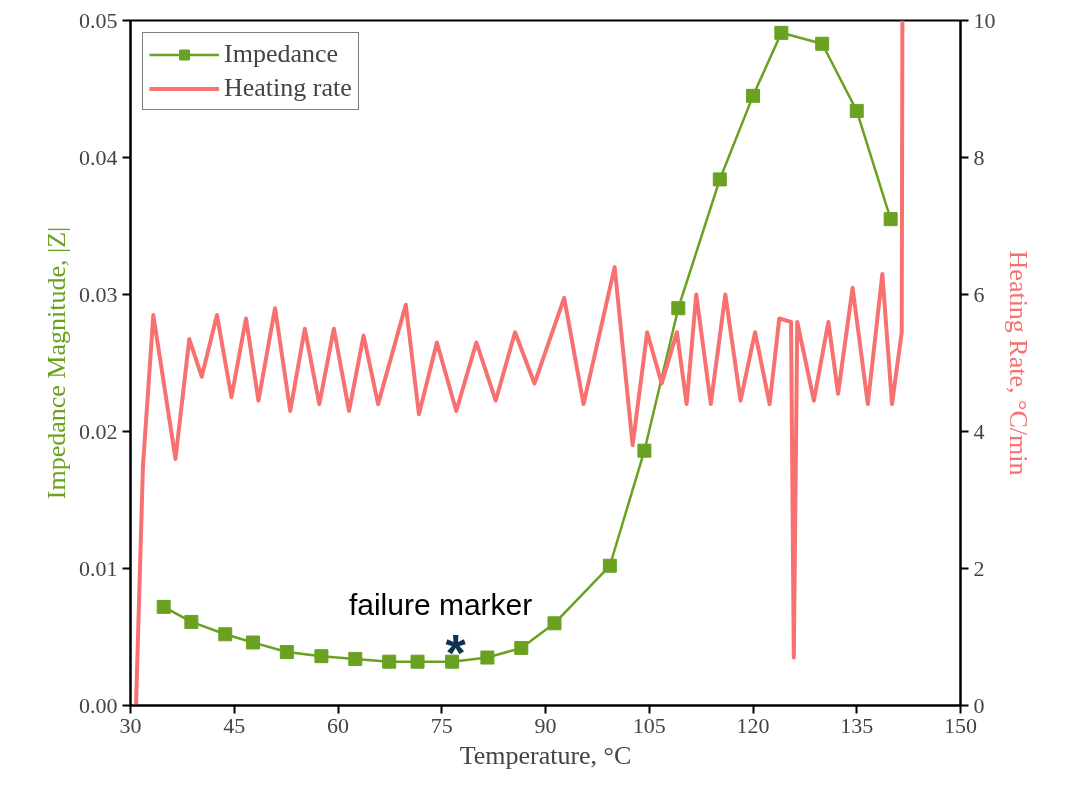 The image size is (1079, 811). I want to click on y2-tick-label: 2, so click(979, 568).